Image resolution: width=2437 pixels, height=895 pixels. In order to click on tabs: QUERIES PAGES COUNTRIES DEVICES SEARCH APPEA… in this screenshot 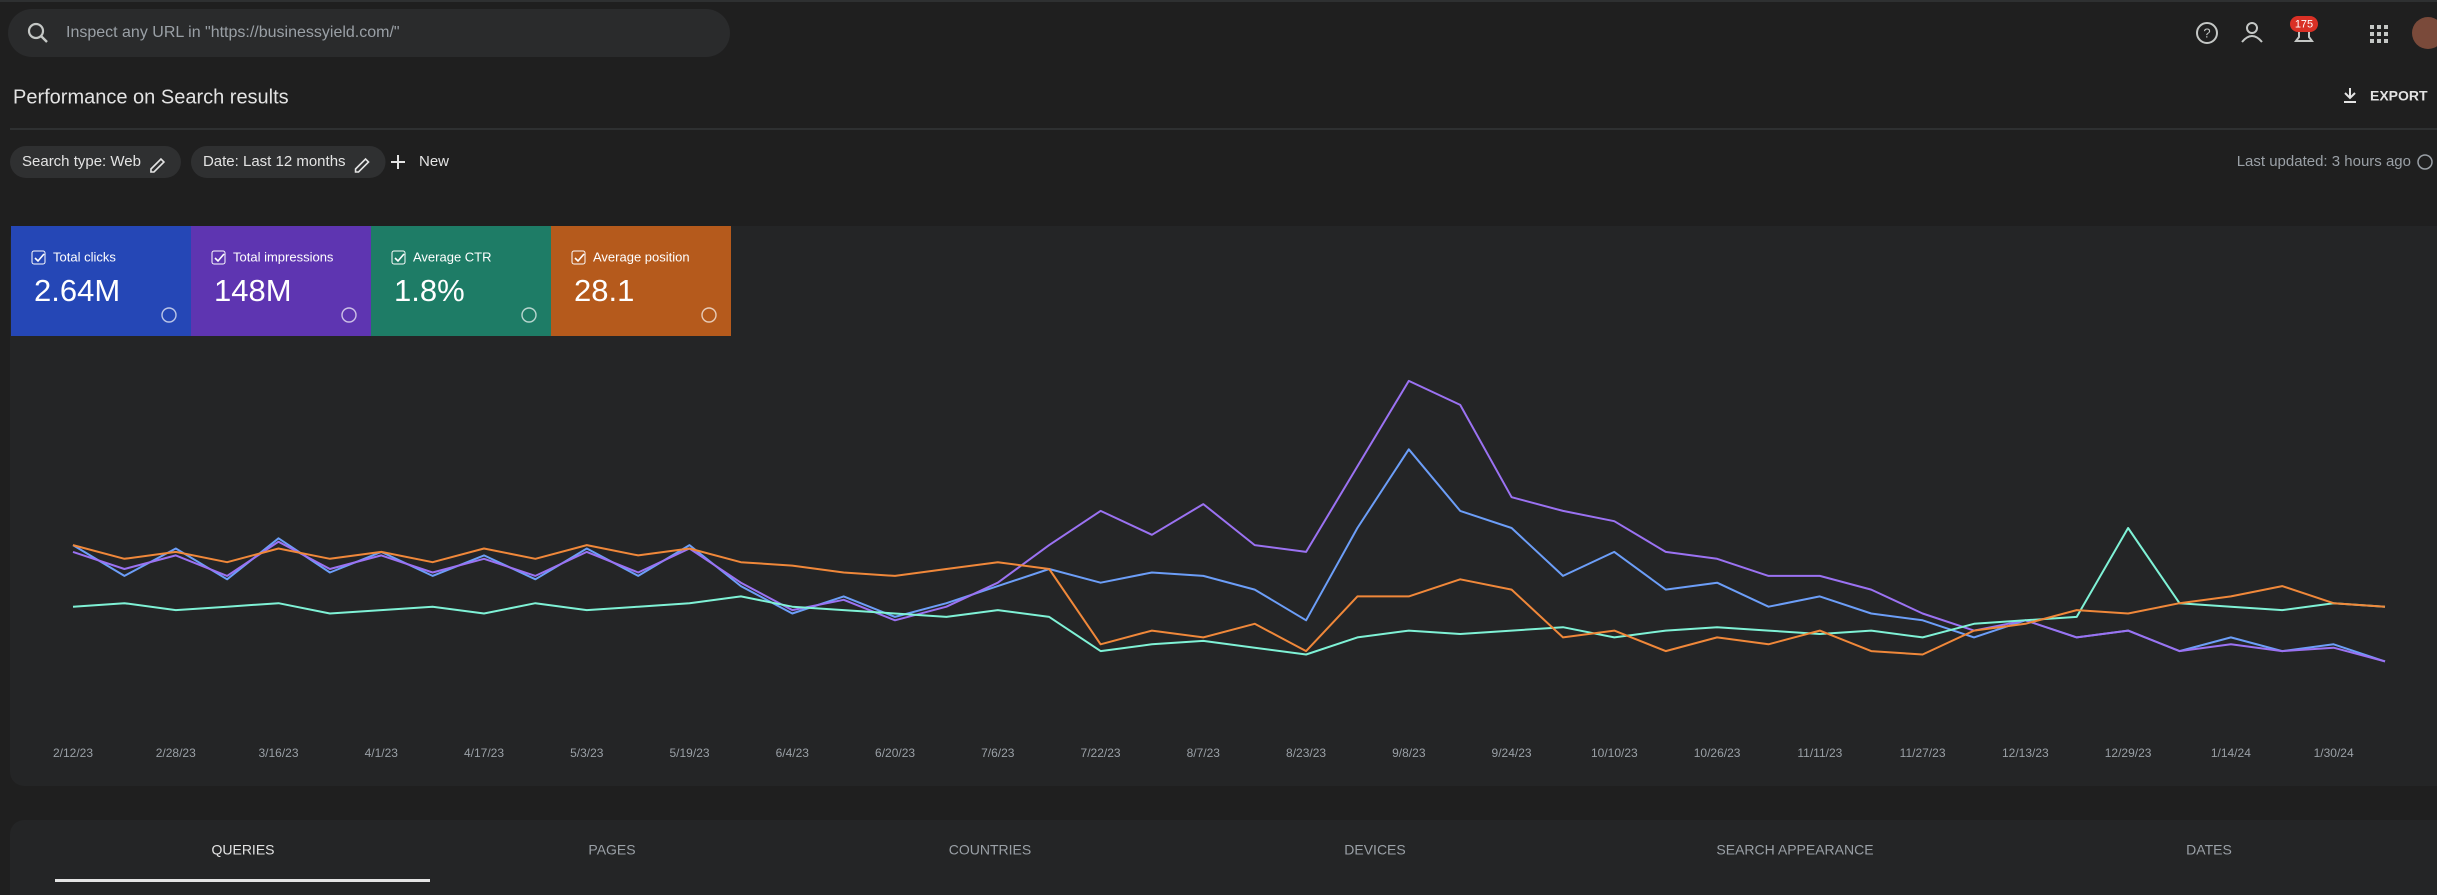, I will do `click(1221, 850)`.